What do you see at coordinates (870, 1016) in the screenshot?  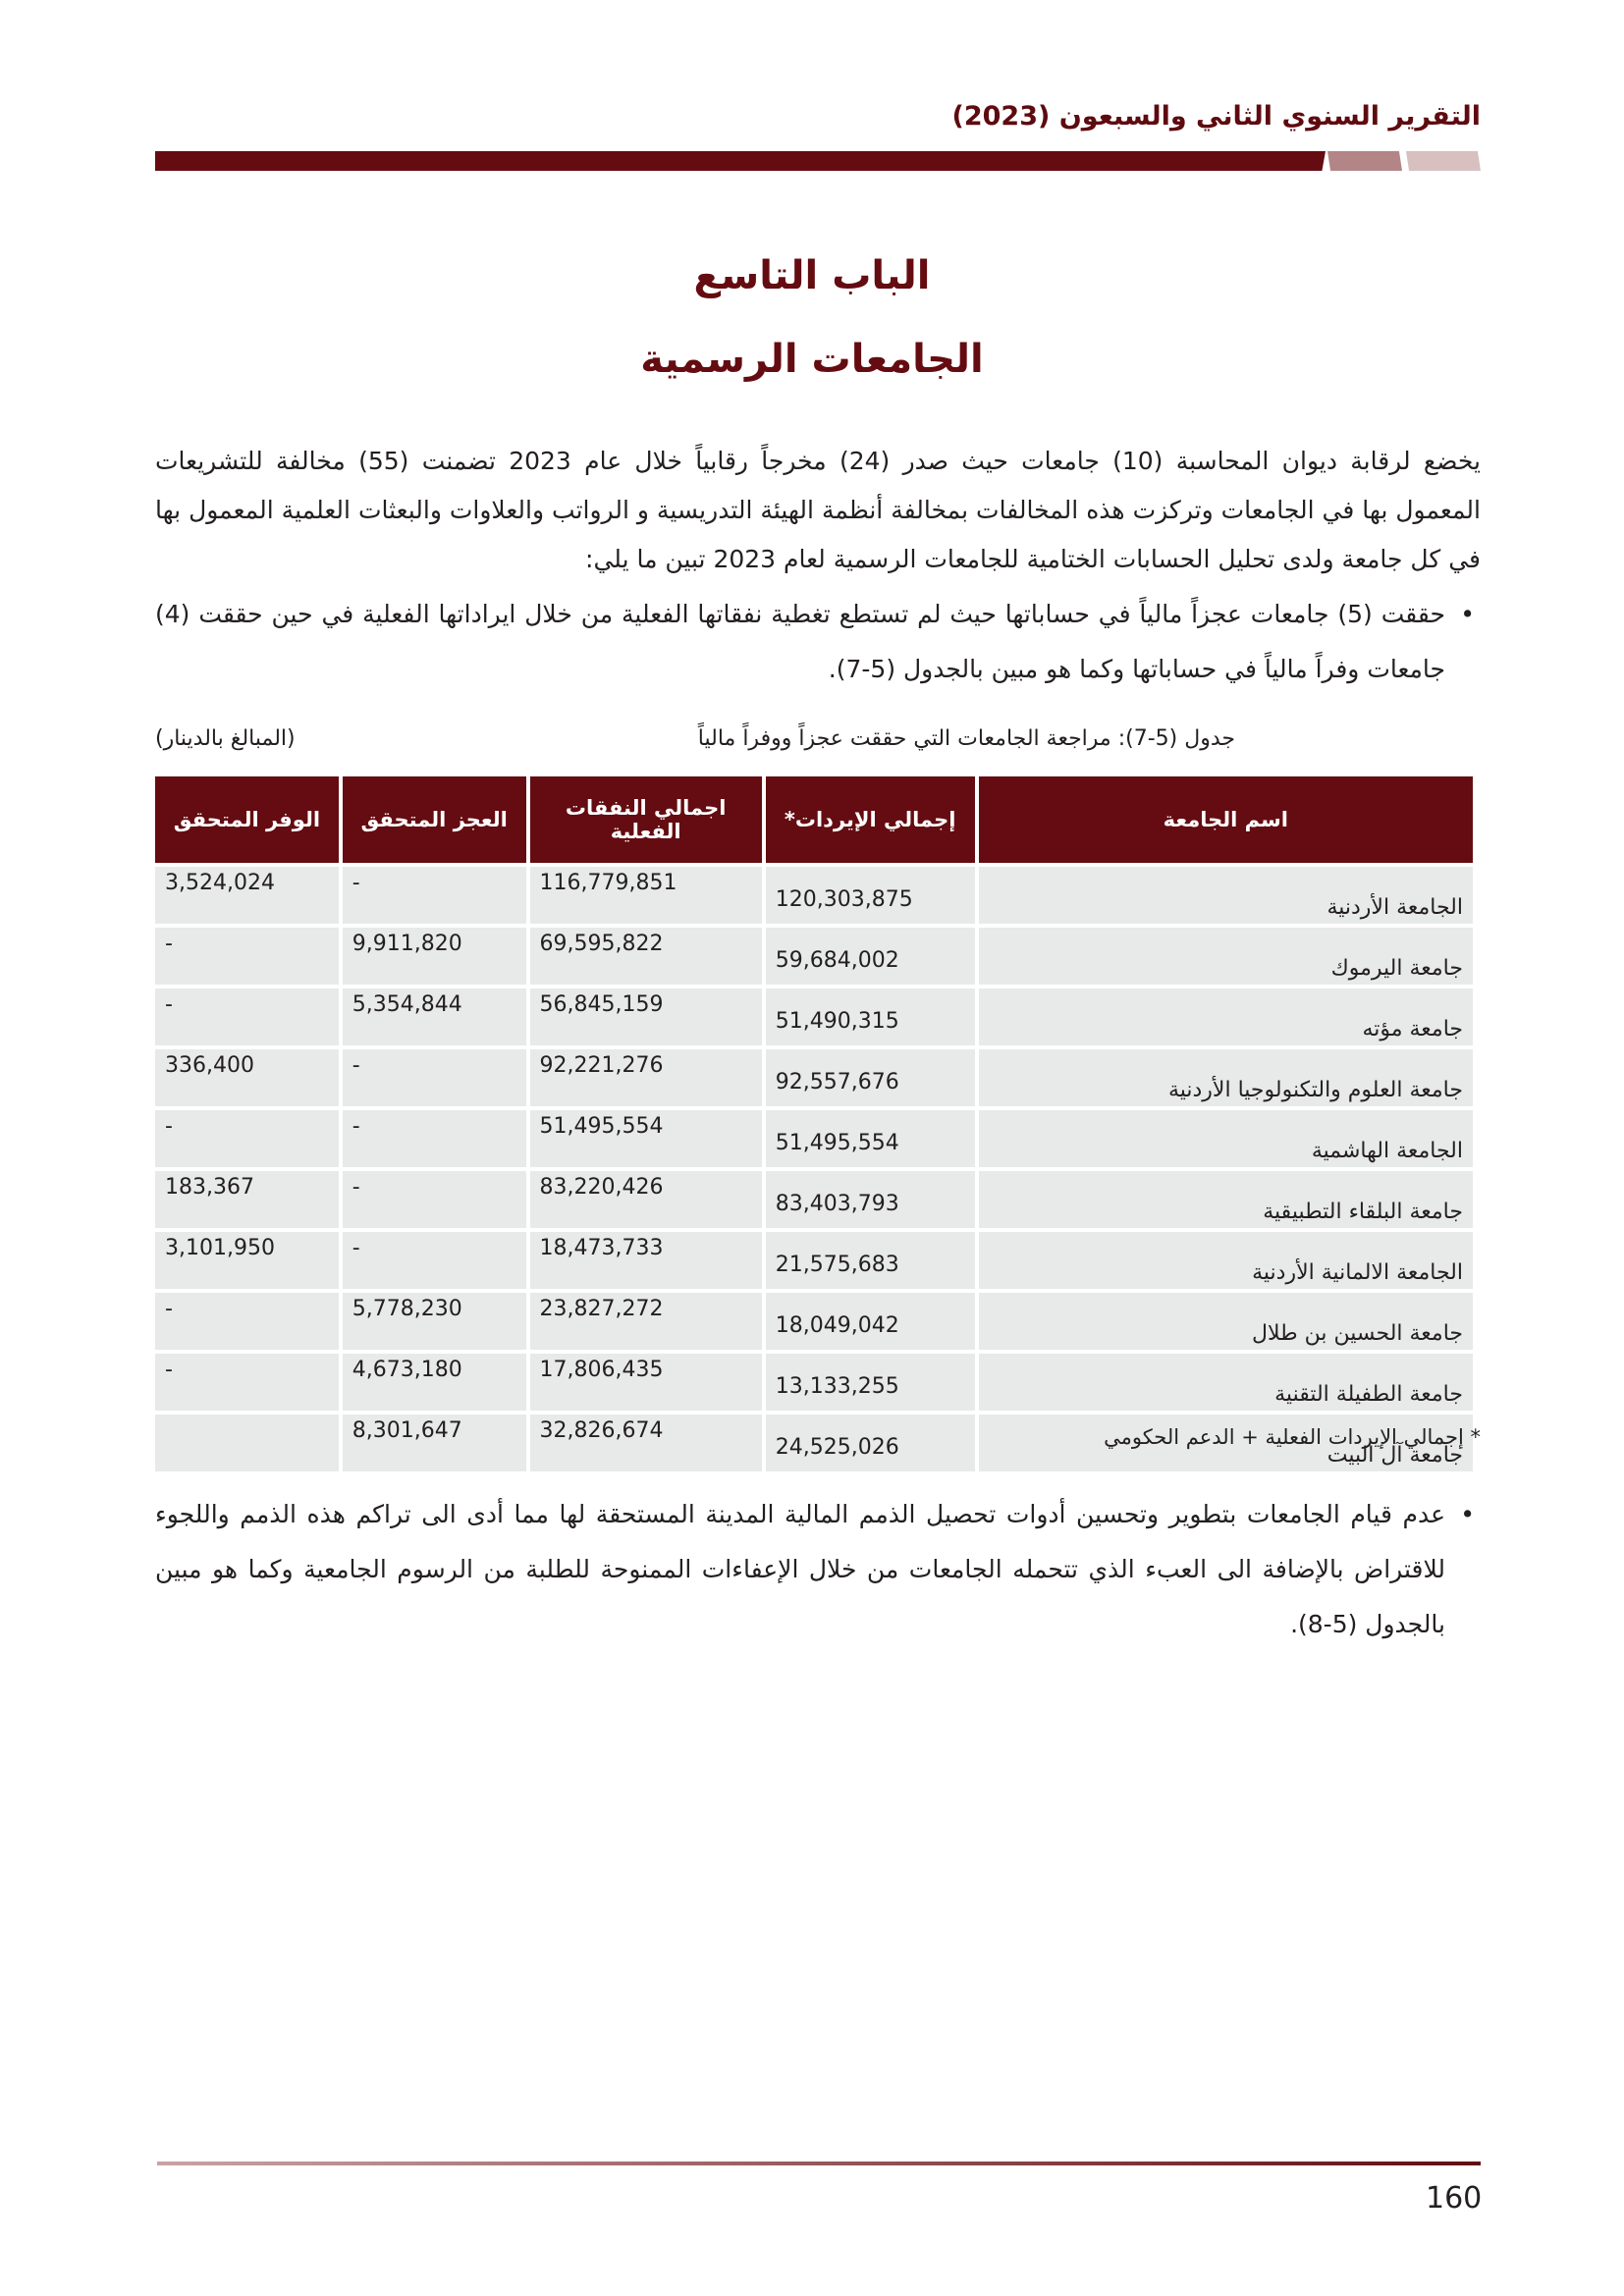 I see `revenue-cell: 51,490,315` at bounding box center [870, 1016].